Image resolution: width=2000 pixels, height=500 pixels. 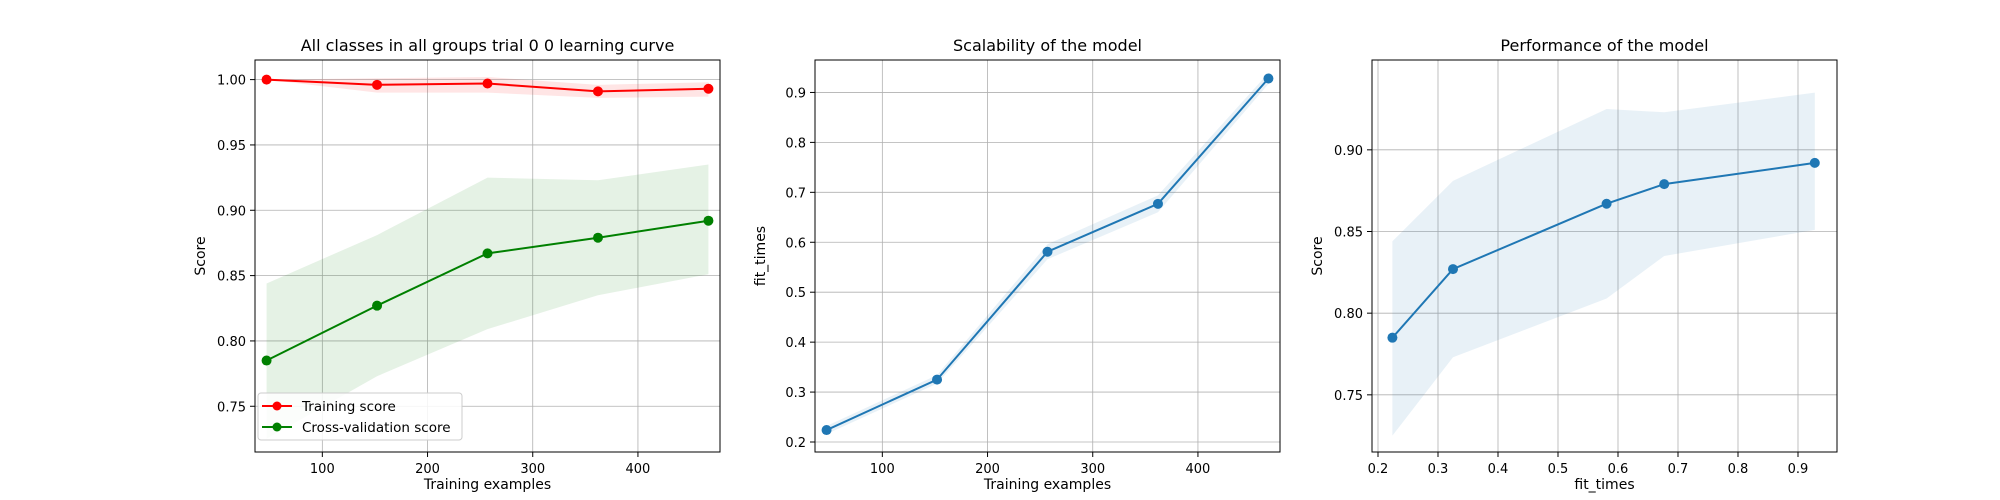 What do you see at coordinates (1348, 314) in the screenshot?
I see `performance-y-tick-label: 0.80` at bounding box center [1348, 314].